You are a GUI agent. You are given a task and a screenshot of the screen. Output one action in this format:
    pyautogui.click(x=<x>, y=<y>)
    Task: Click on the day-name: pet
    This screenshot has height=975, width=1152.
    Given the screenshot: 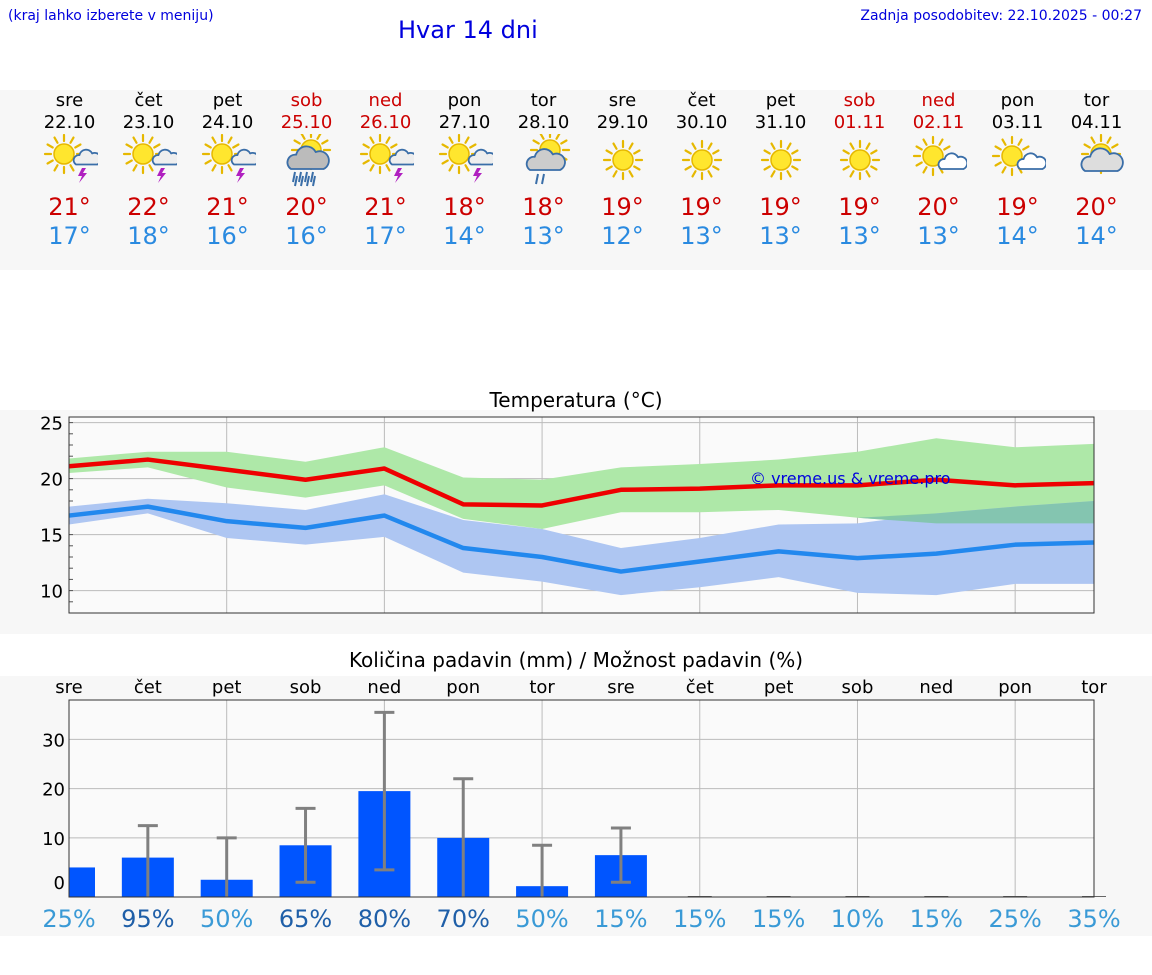 What is the action you would take?
    pyautogui.click(x=227, y=100)
    